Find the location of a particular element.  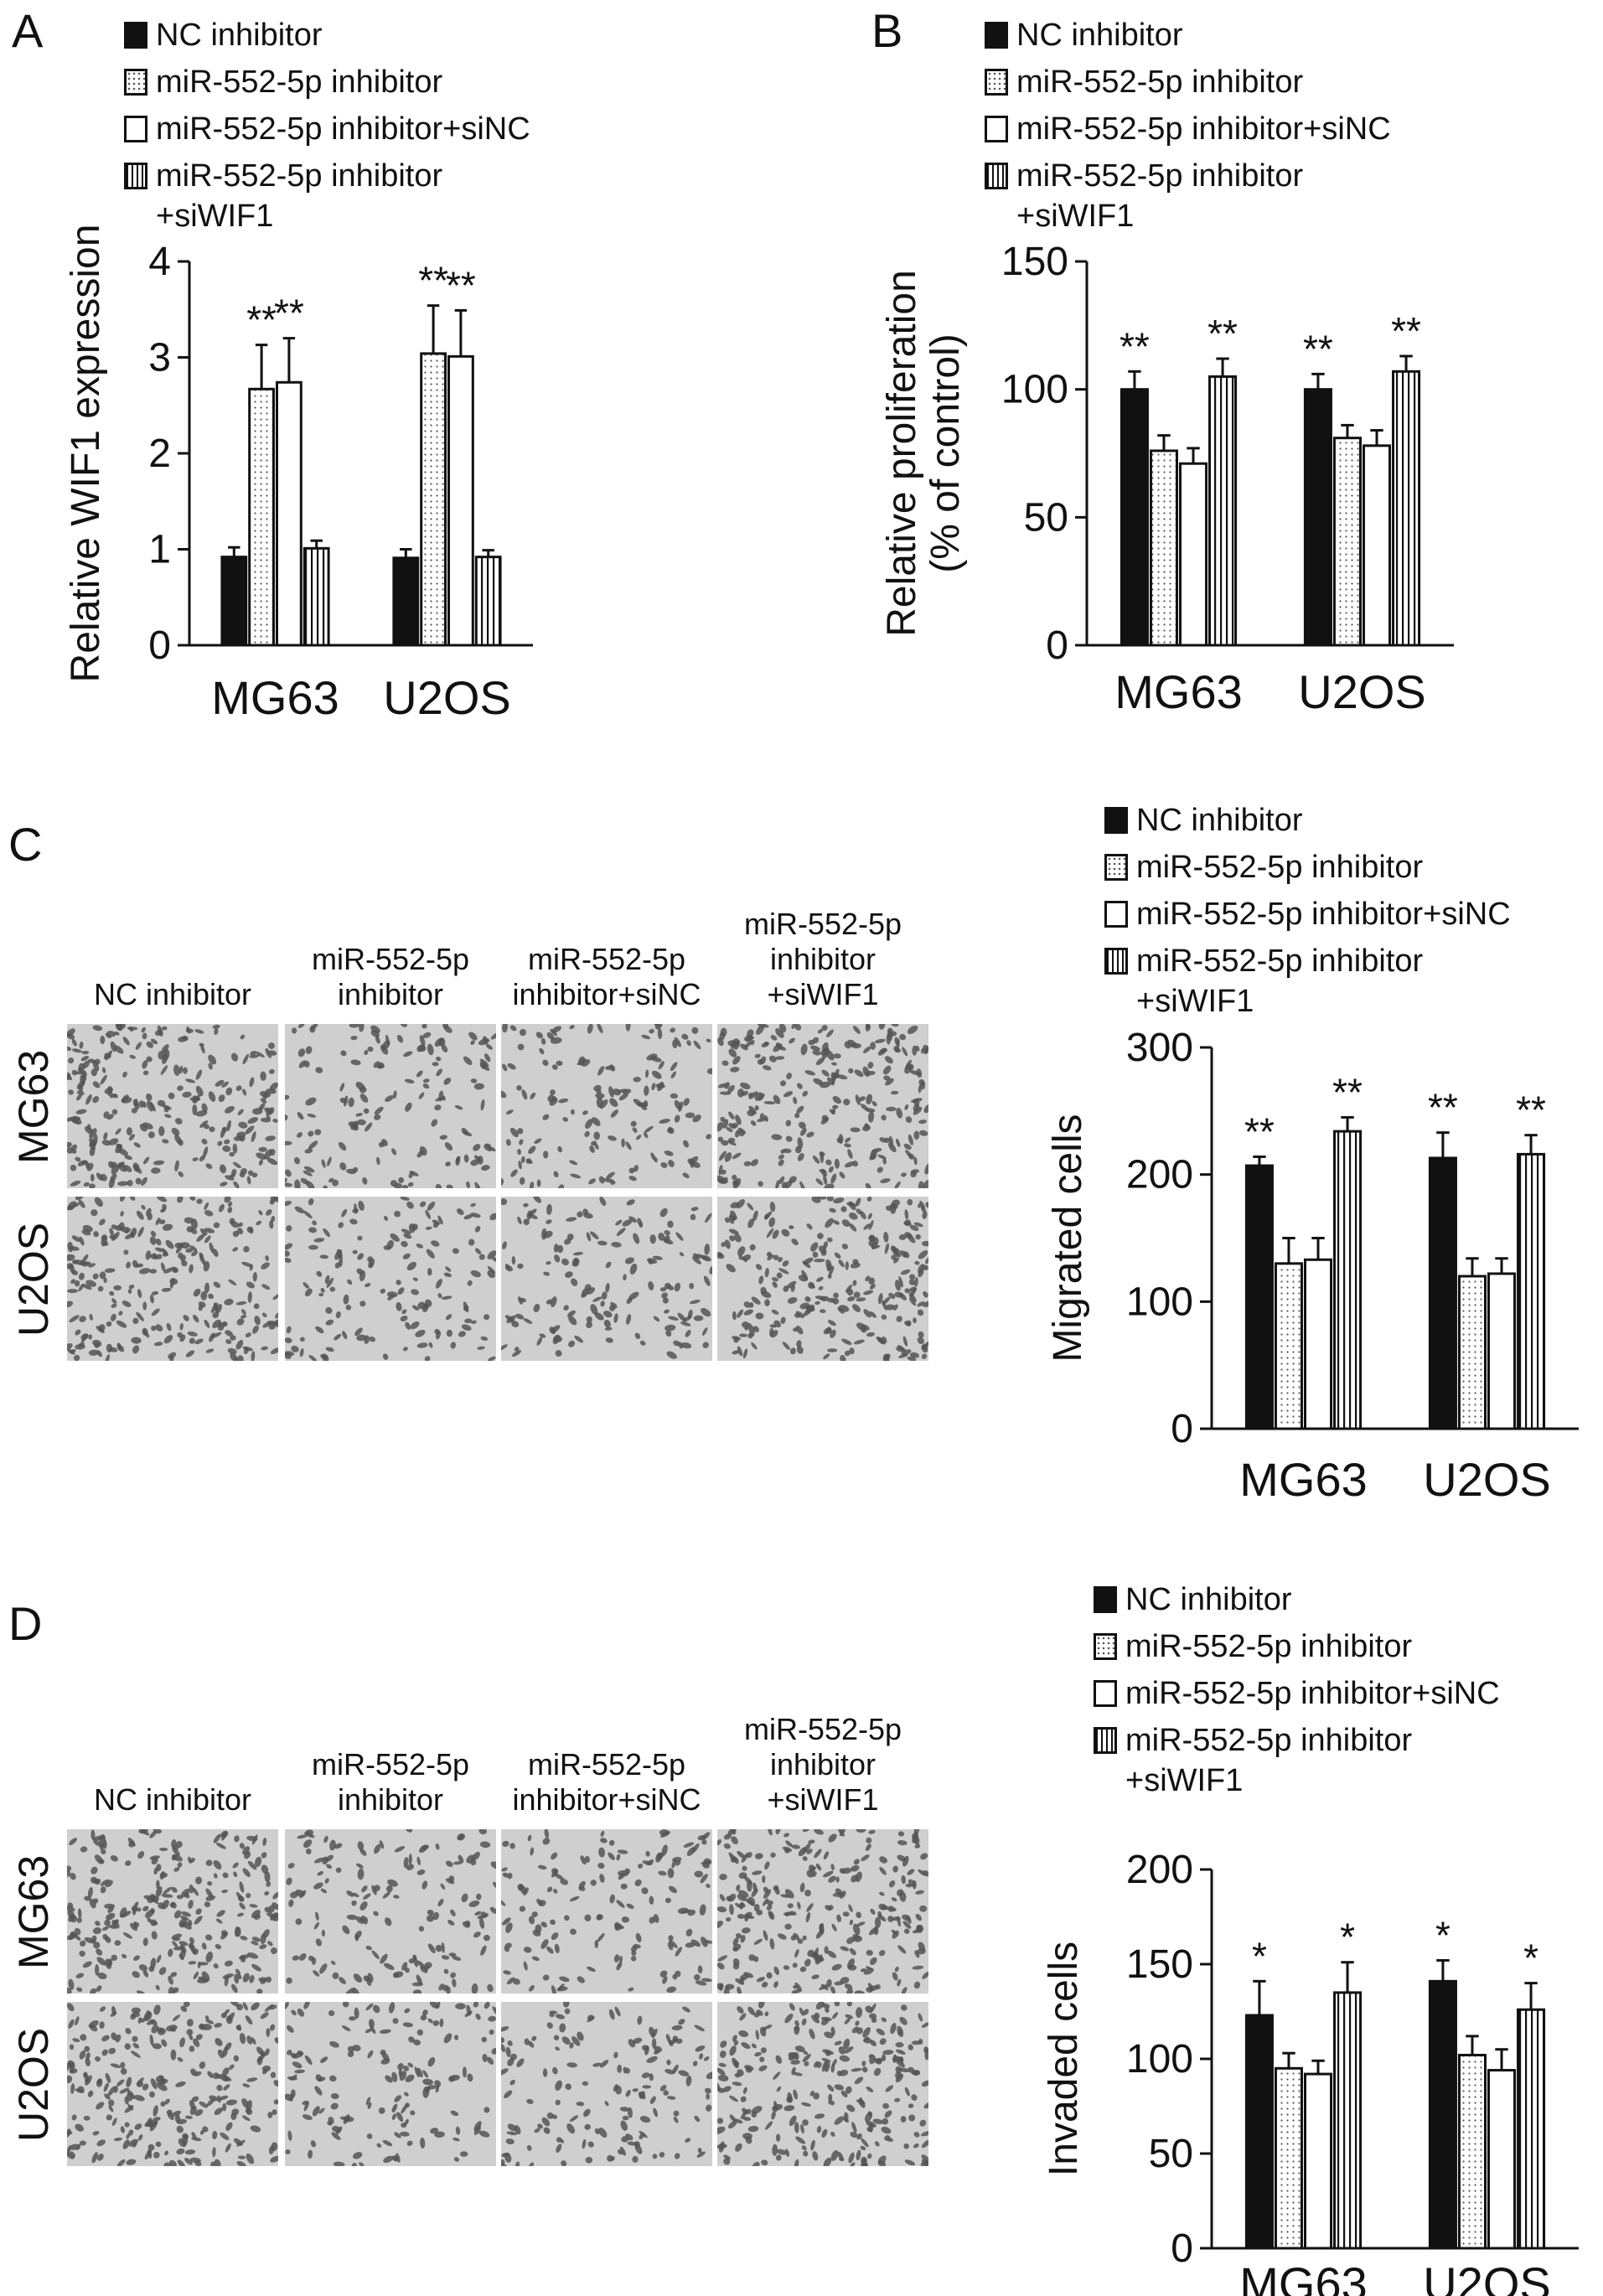

y-axis-label: Relative proliferation is located at coordinates (902, 454).